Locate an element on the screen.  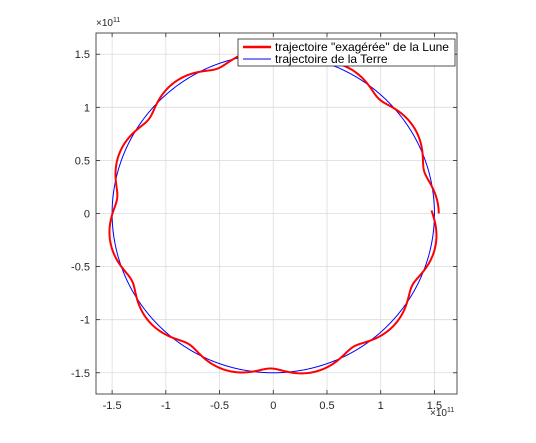
y-tick-label: 1.5 is located at coordinates (82, 55).